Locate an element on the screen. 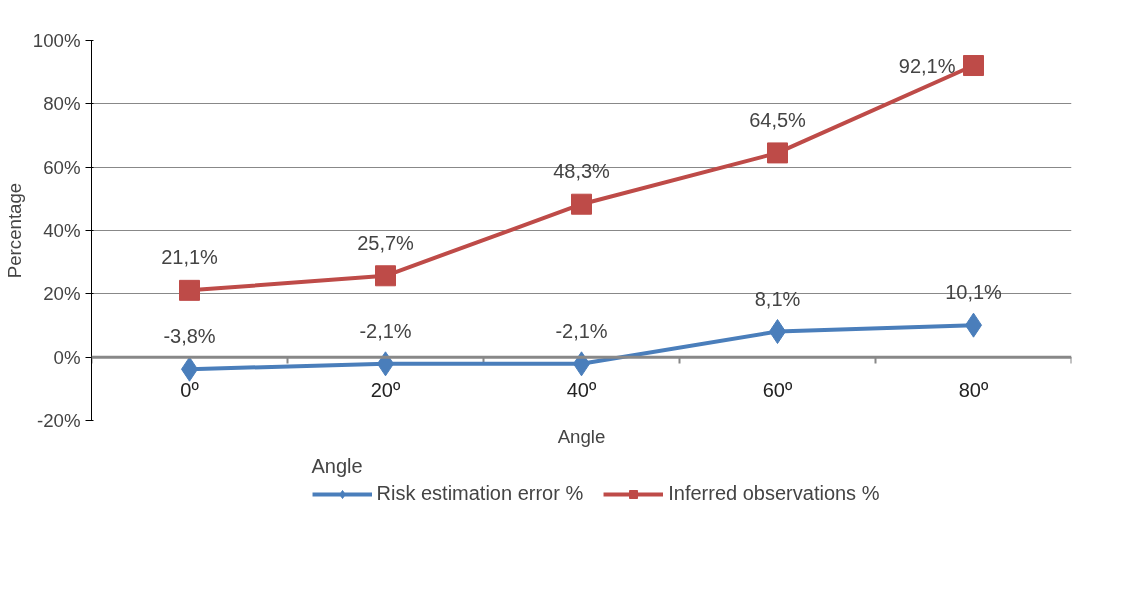 The height and width of the screenshot is (601, 1139). x-tick-label: 40º is located at coordinates (581, 390).